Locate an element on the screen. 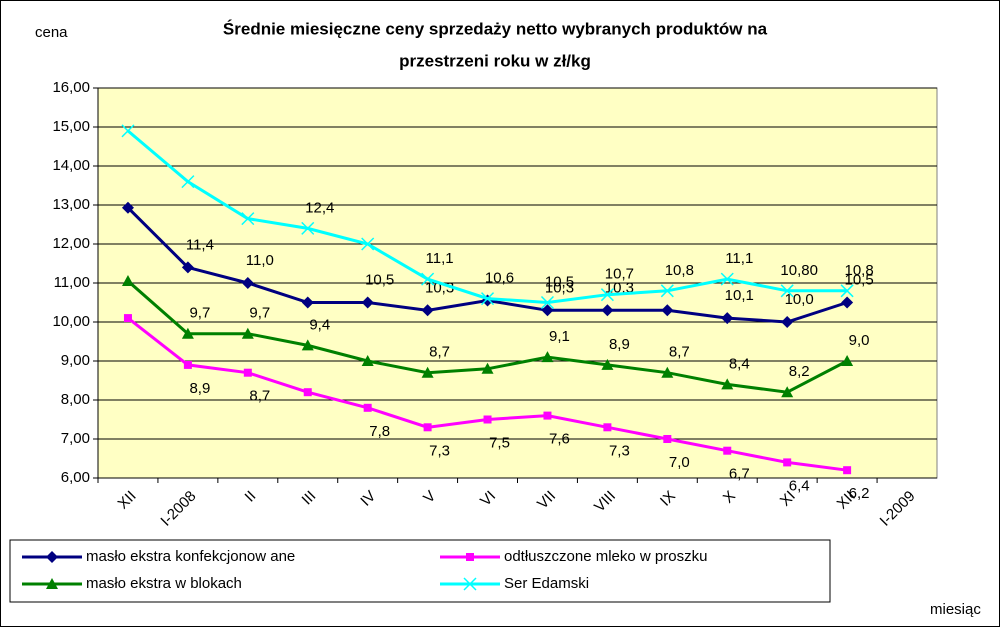 The width and height of the screenshot is (1000, 632). y-tick-label: 8,00 is located at coordinates (75, 399).